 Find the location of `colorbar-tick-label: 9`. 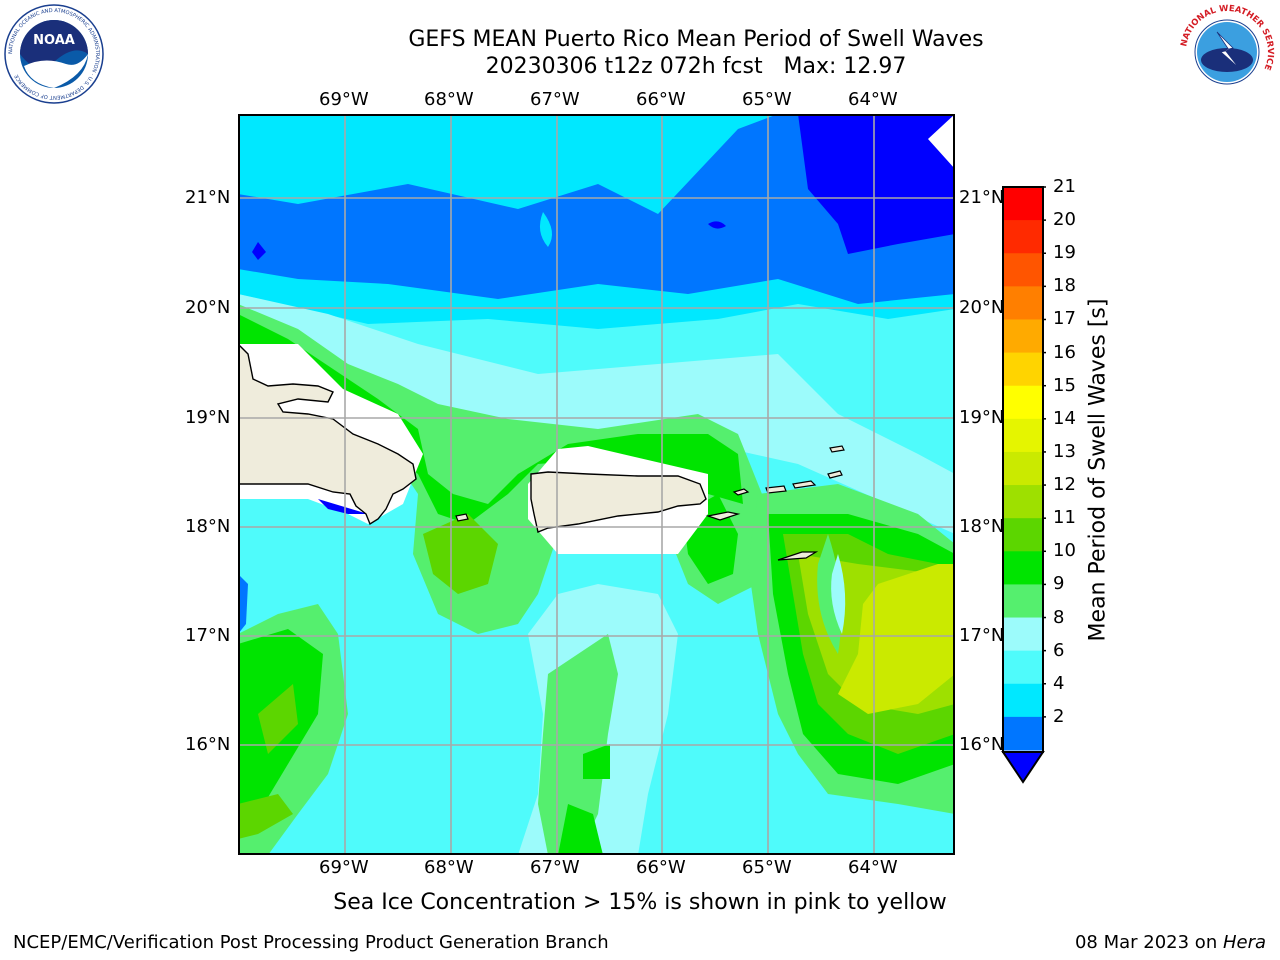

colorbar-tick-label: 9 is located at coordinates (1059, 584).